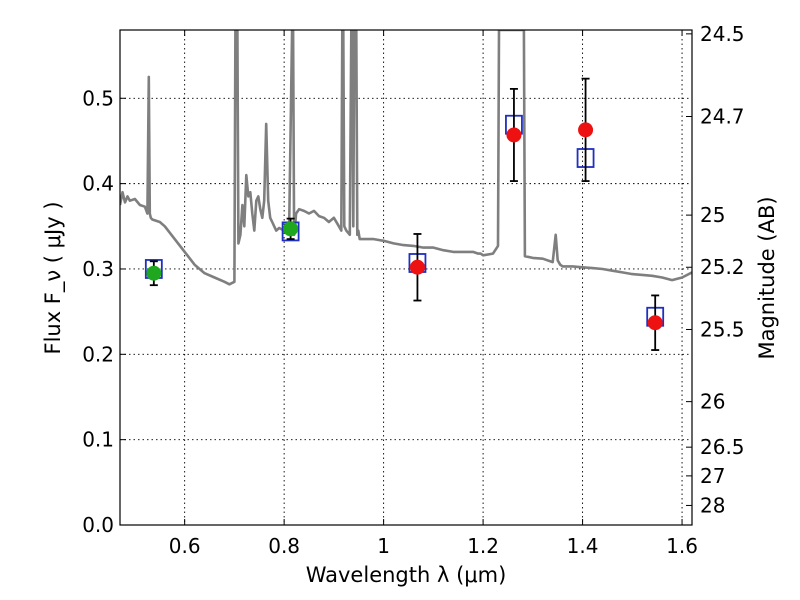  What do you see at coordinates (98, 354) in the screenshot?
I see `y-tick-label: 0.2` at bounding box center [98, 354].